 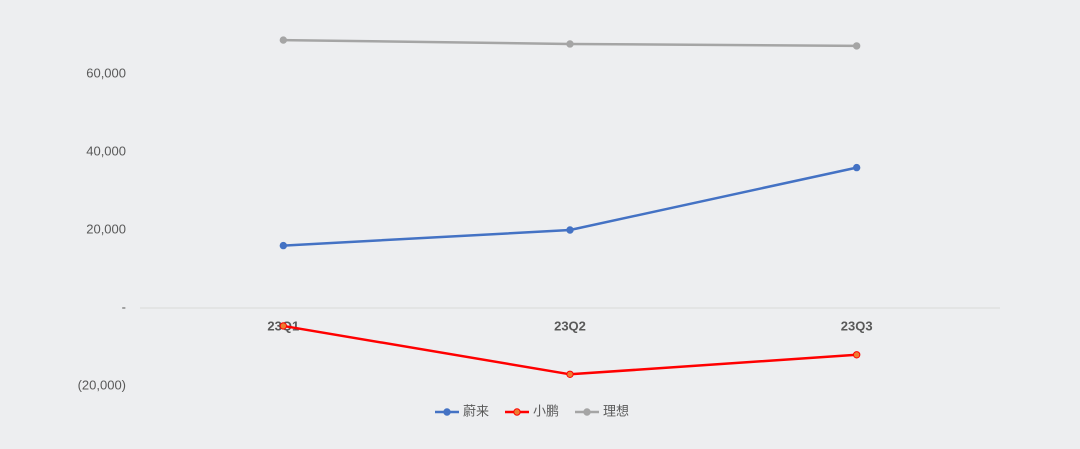 I want to click on legend-label: 小鹏, so click(x=546, y=410).